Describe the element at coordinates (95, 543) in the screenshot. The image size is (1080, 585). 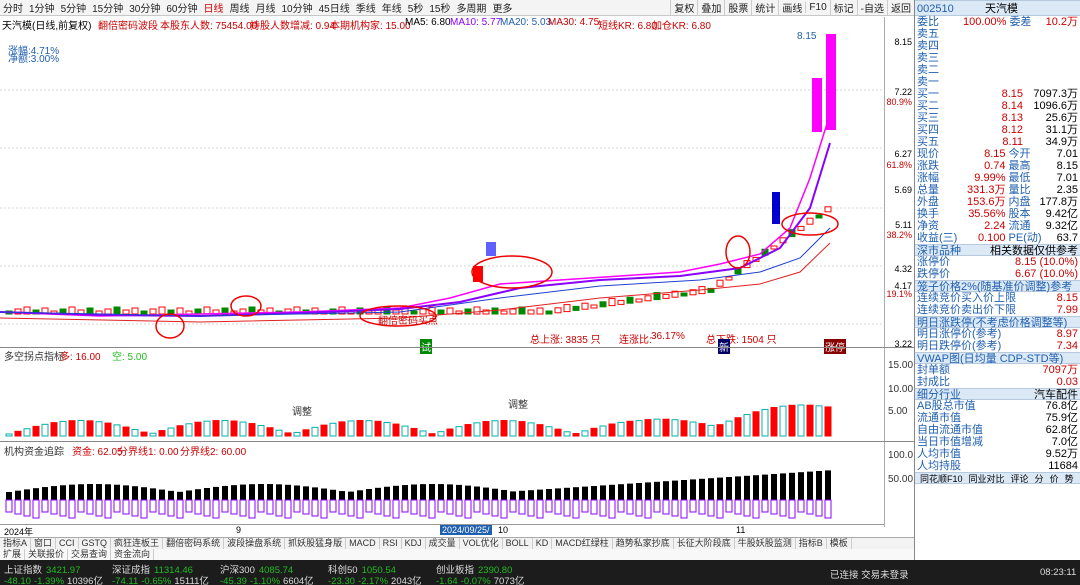
I see `indicator-tab: GSTQ` at that location.